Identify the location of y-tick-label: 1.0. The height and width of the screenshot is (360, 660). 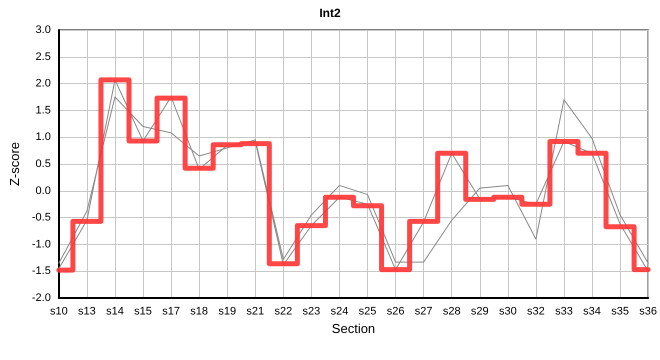
(43, 137).